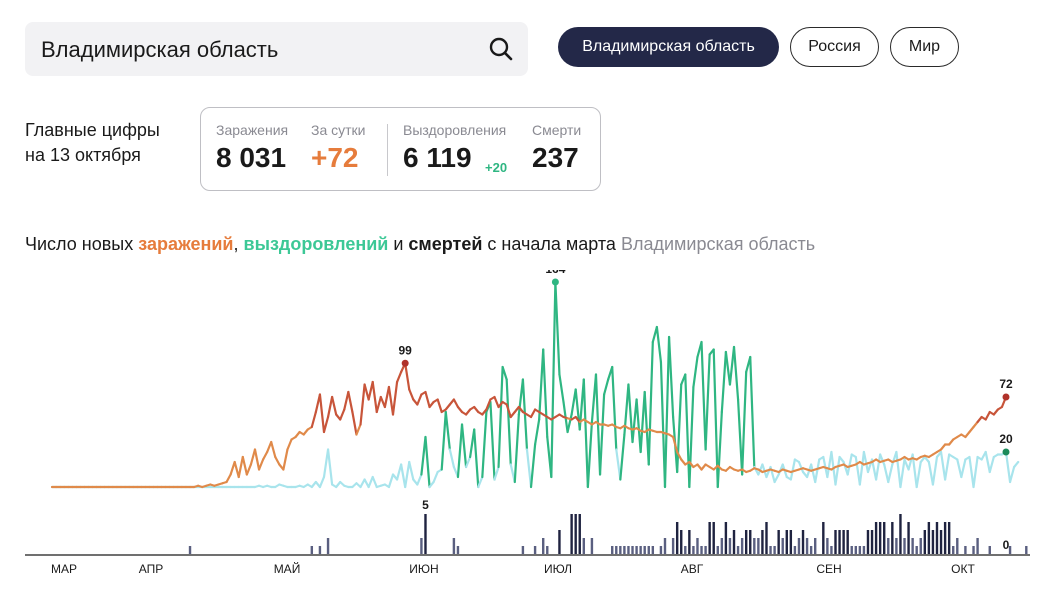  I want to click on chart-title-deaths: смертей, so click(445, 244).